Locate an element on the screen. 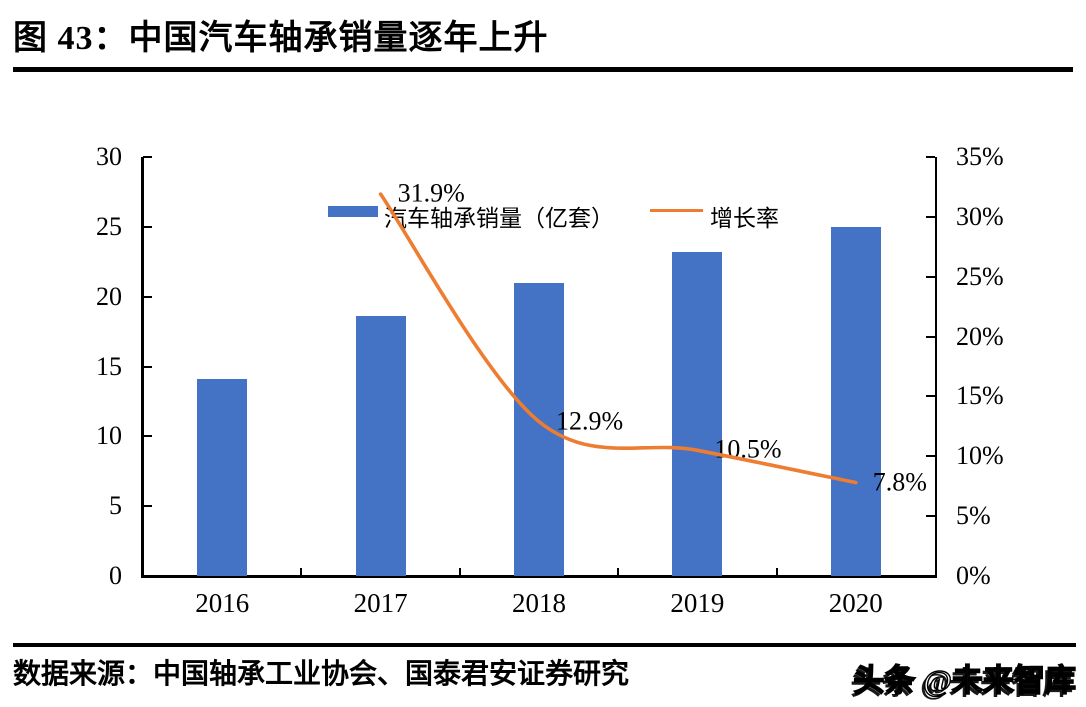  footer-rule is located at coordinates (544, 645).